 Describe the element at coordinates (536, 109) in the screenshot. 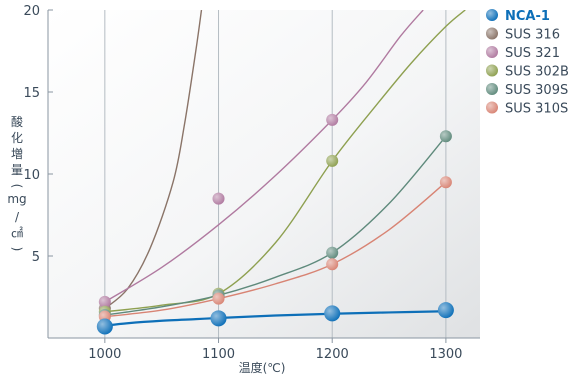

I see `legend-label: SUS 310S` at that location.